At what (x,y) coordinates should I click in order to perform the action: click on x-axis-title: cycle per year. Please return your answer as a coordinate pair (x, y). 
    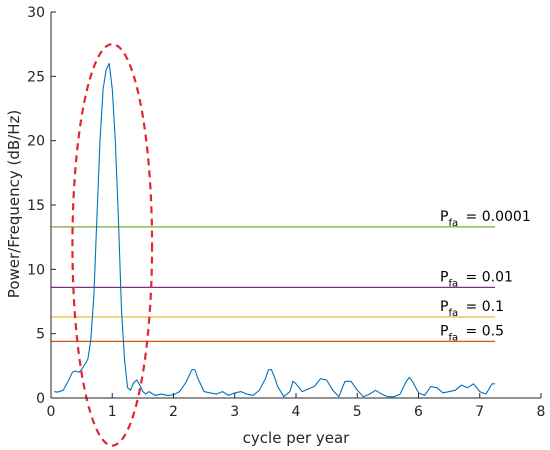
    Looking at the image, I should click on (297, 438).